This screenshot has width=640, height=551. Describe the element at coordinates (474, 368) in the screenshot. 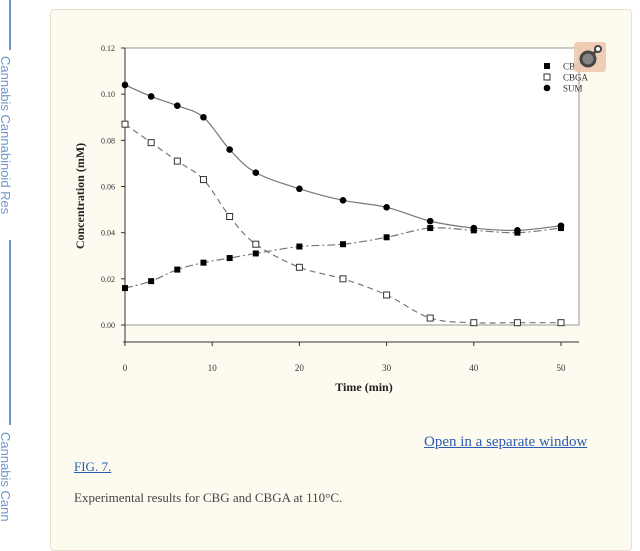

I see `x-tick-label: 40` at that location.